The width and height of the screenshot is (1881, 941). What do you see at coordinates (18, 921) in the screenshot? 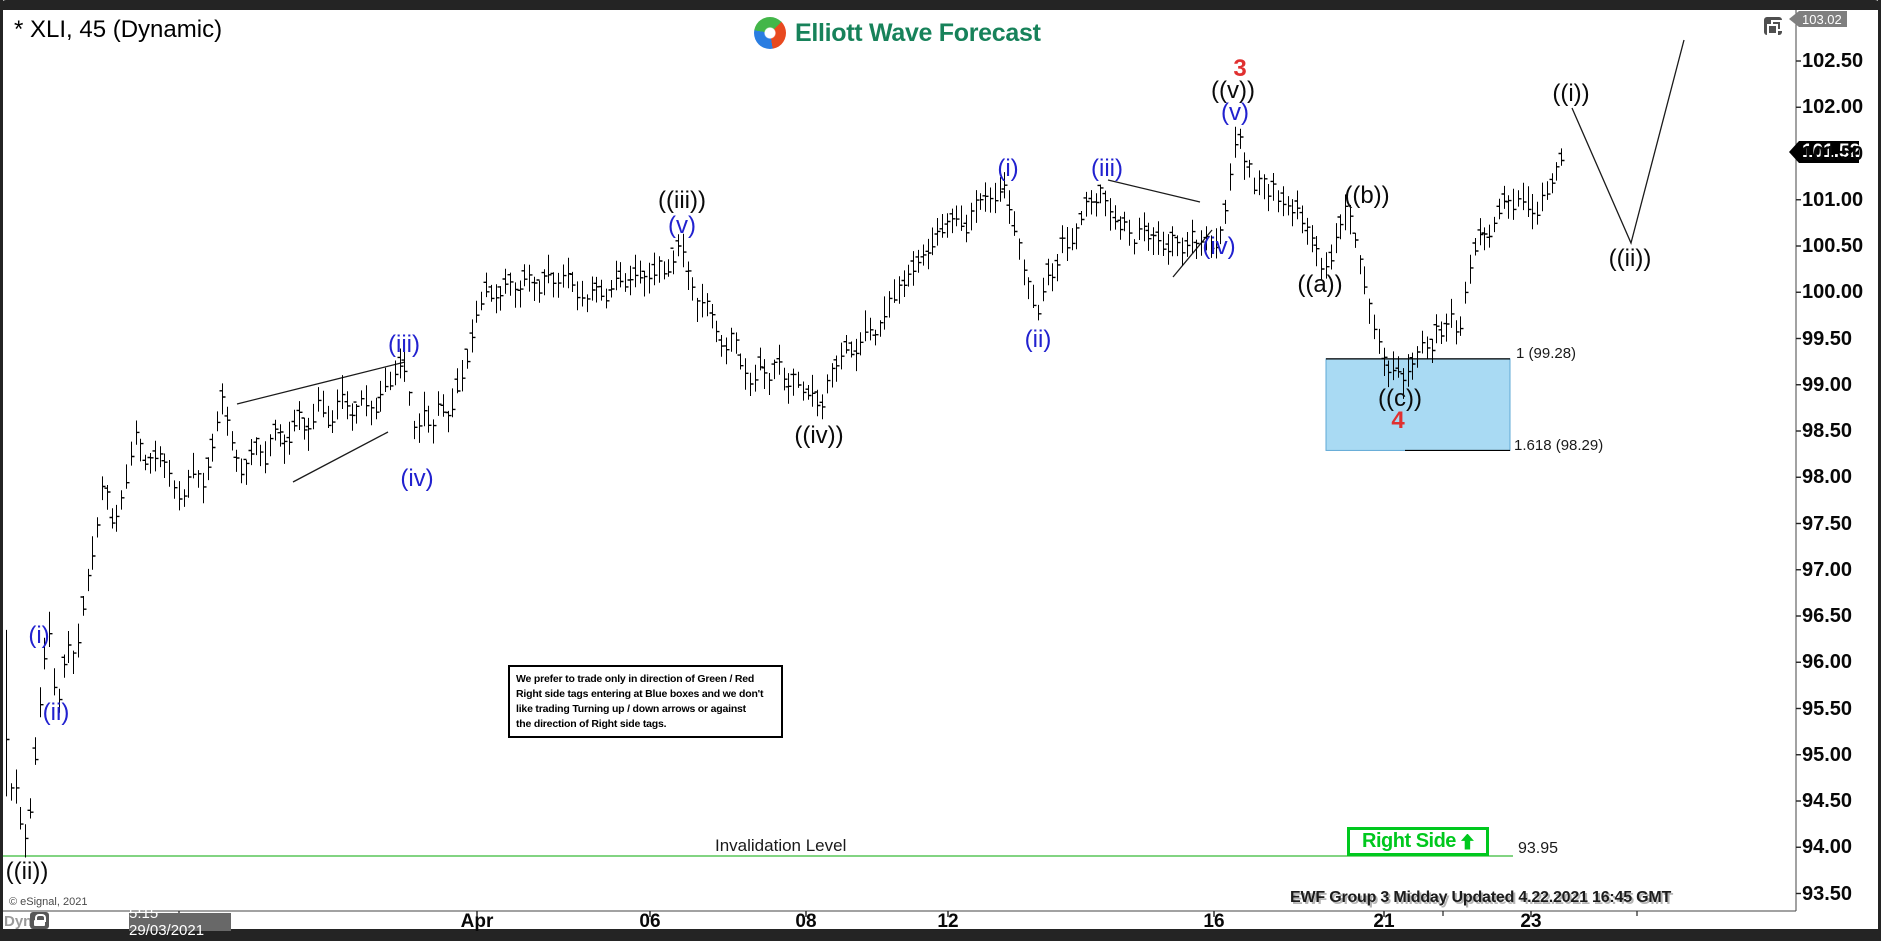
I see `dynamic-mode-label: Dyn` at bounding box center [18, 921].